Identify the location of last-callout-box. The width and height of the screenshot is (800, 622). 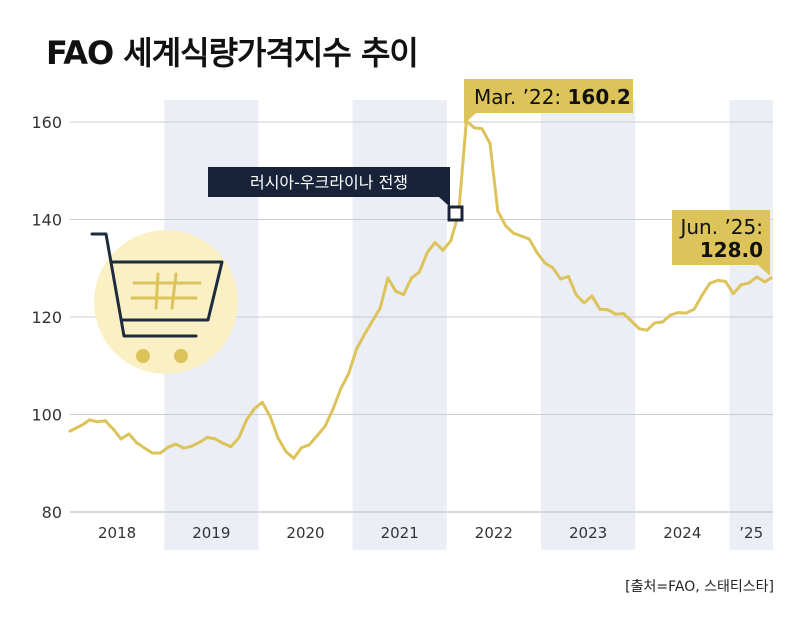
(721, 237).